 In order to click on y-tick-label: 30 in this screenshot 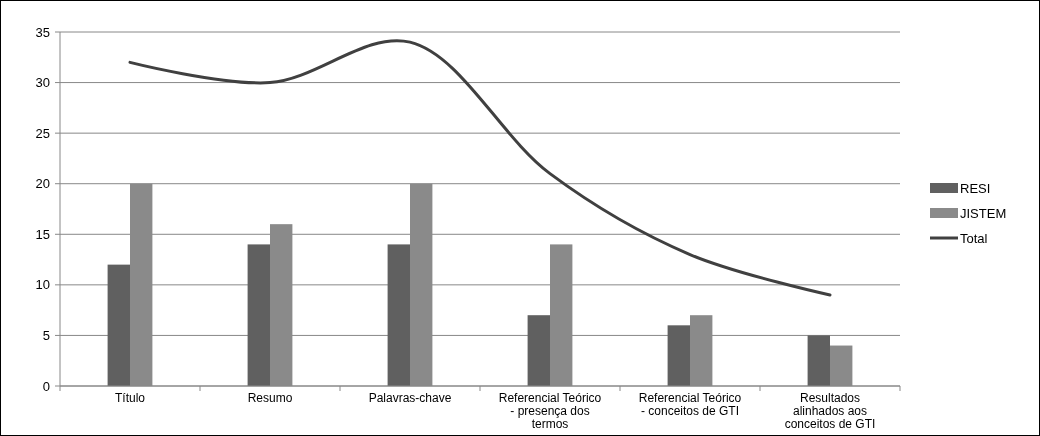, I will do `click(42, 83)`.